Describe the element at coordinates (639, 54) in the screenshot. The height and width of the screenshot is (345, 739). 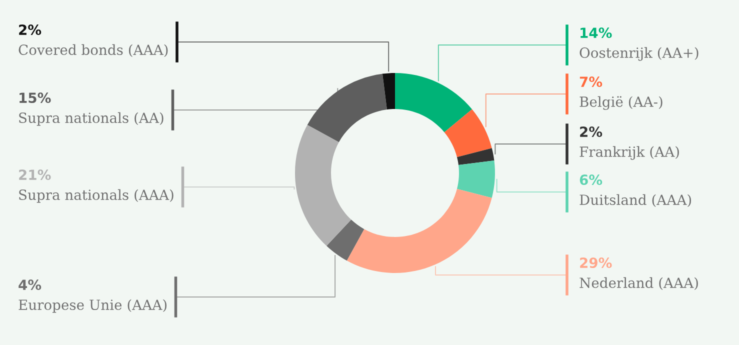
I see `slice-label: Oostenrijk (AA+)` at that location.